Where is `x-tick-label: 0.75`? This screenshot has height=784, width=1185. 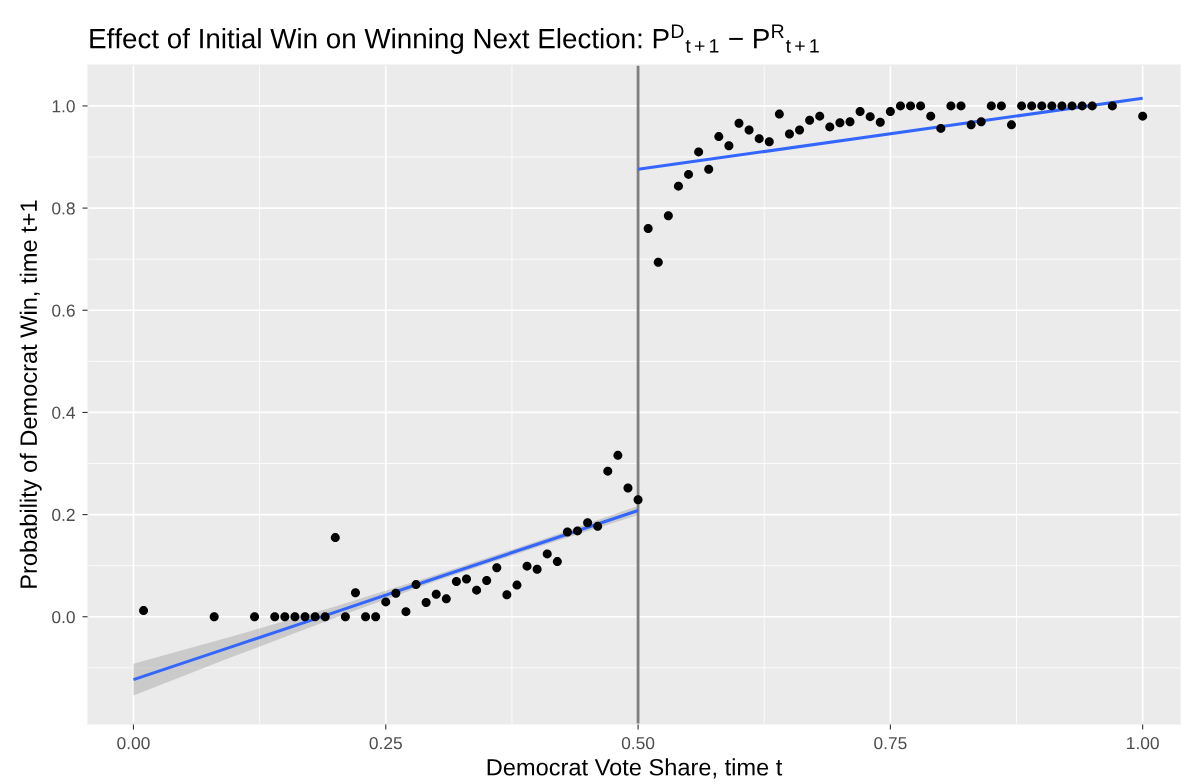
x-tick-label: 0.75 is located at coordinates (890, 743).